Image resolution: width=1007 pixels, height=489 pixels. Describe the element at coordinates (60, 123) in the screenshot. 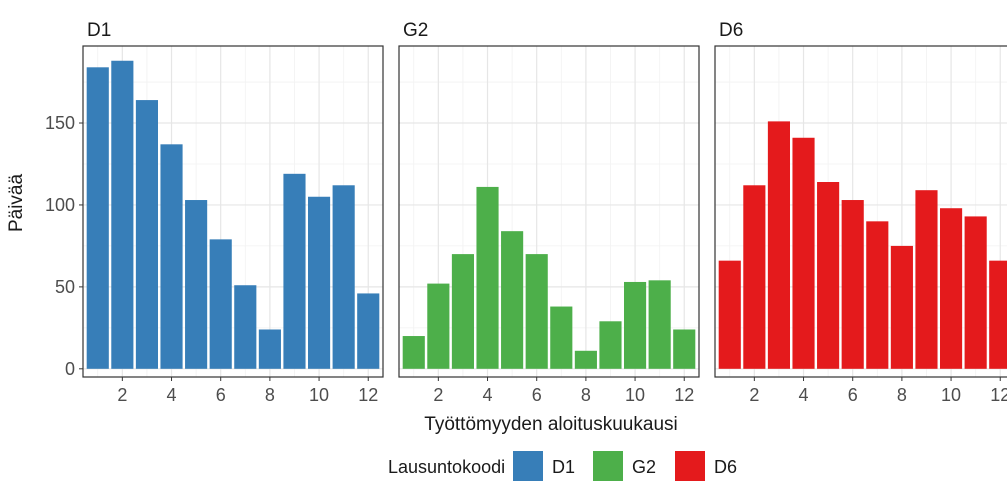

I see `y-tick-label: 150` at that location.